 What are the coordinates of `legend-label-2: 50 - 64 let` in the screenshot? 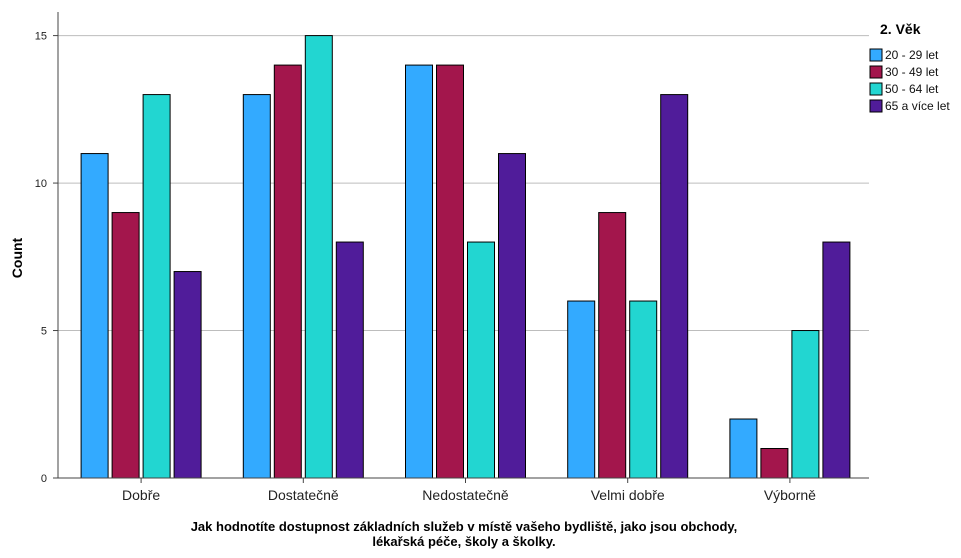 It's located at (912, 89).